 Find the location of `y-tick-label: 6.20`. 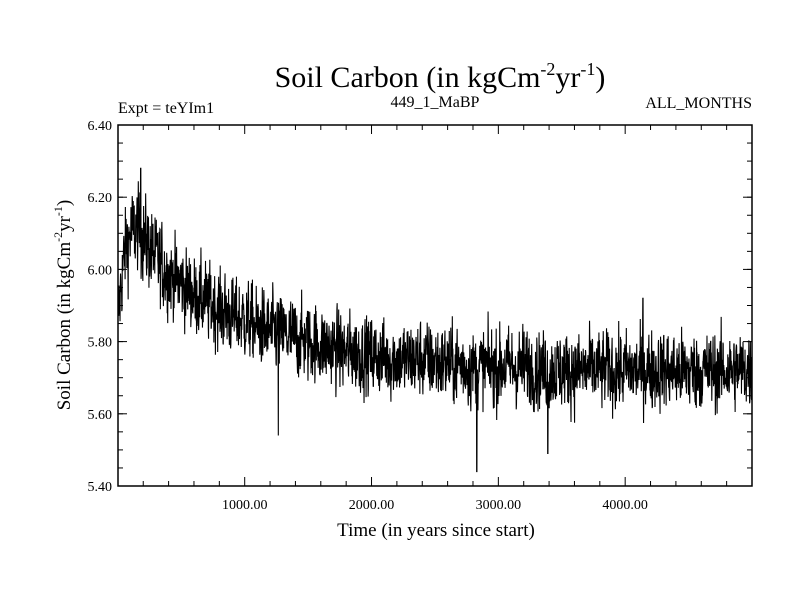

y-tick-label: 6.20 is located at coordinates (100, 198).